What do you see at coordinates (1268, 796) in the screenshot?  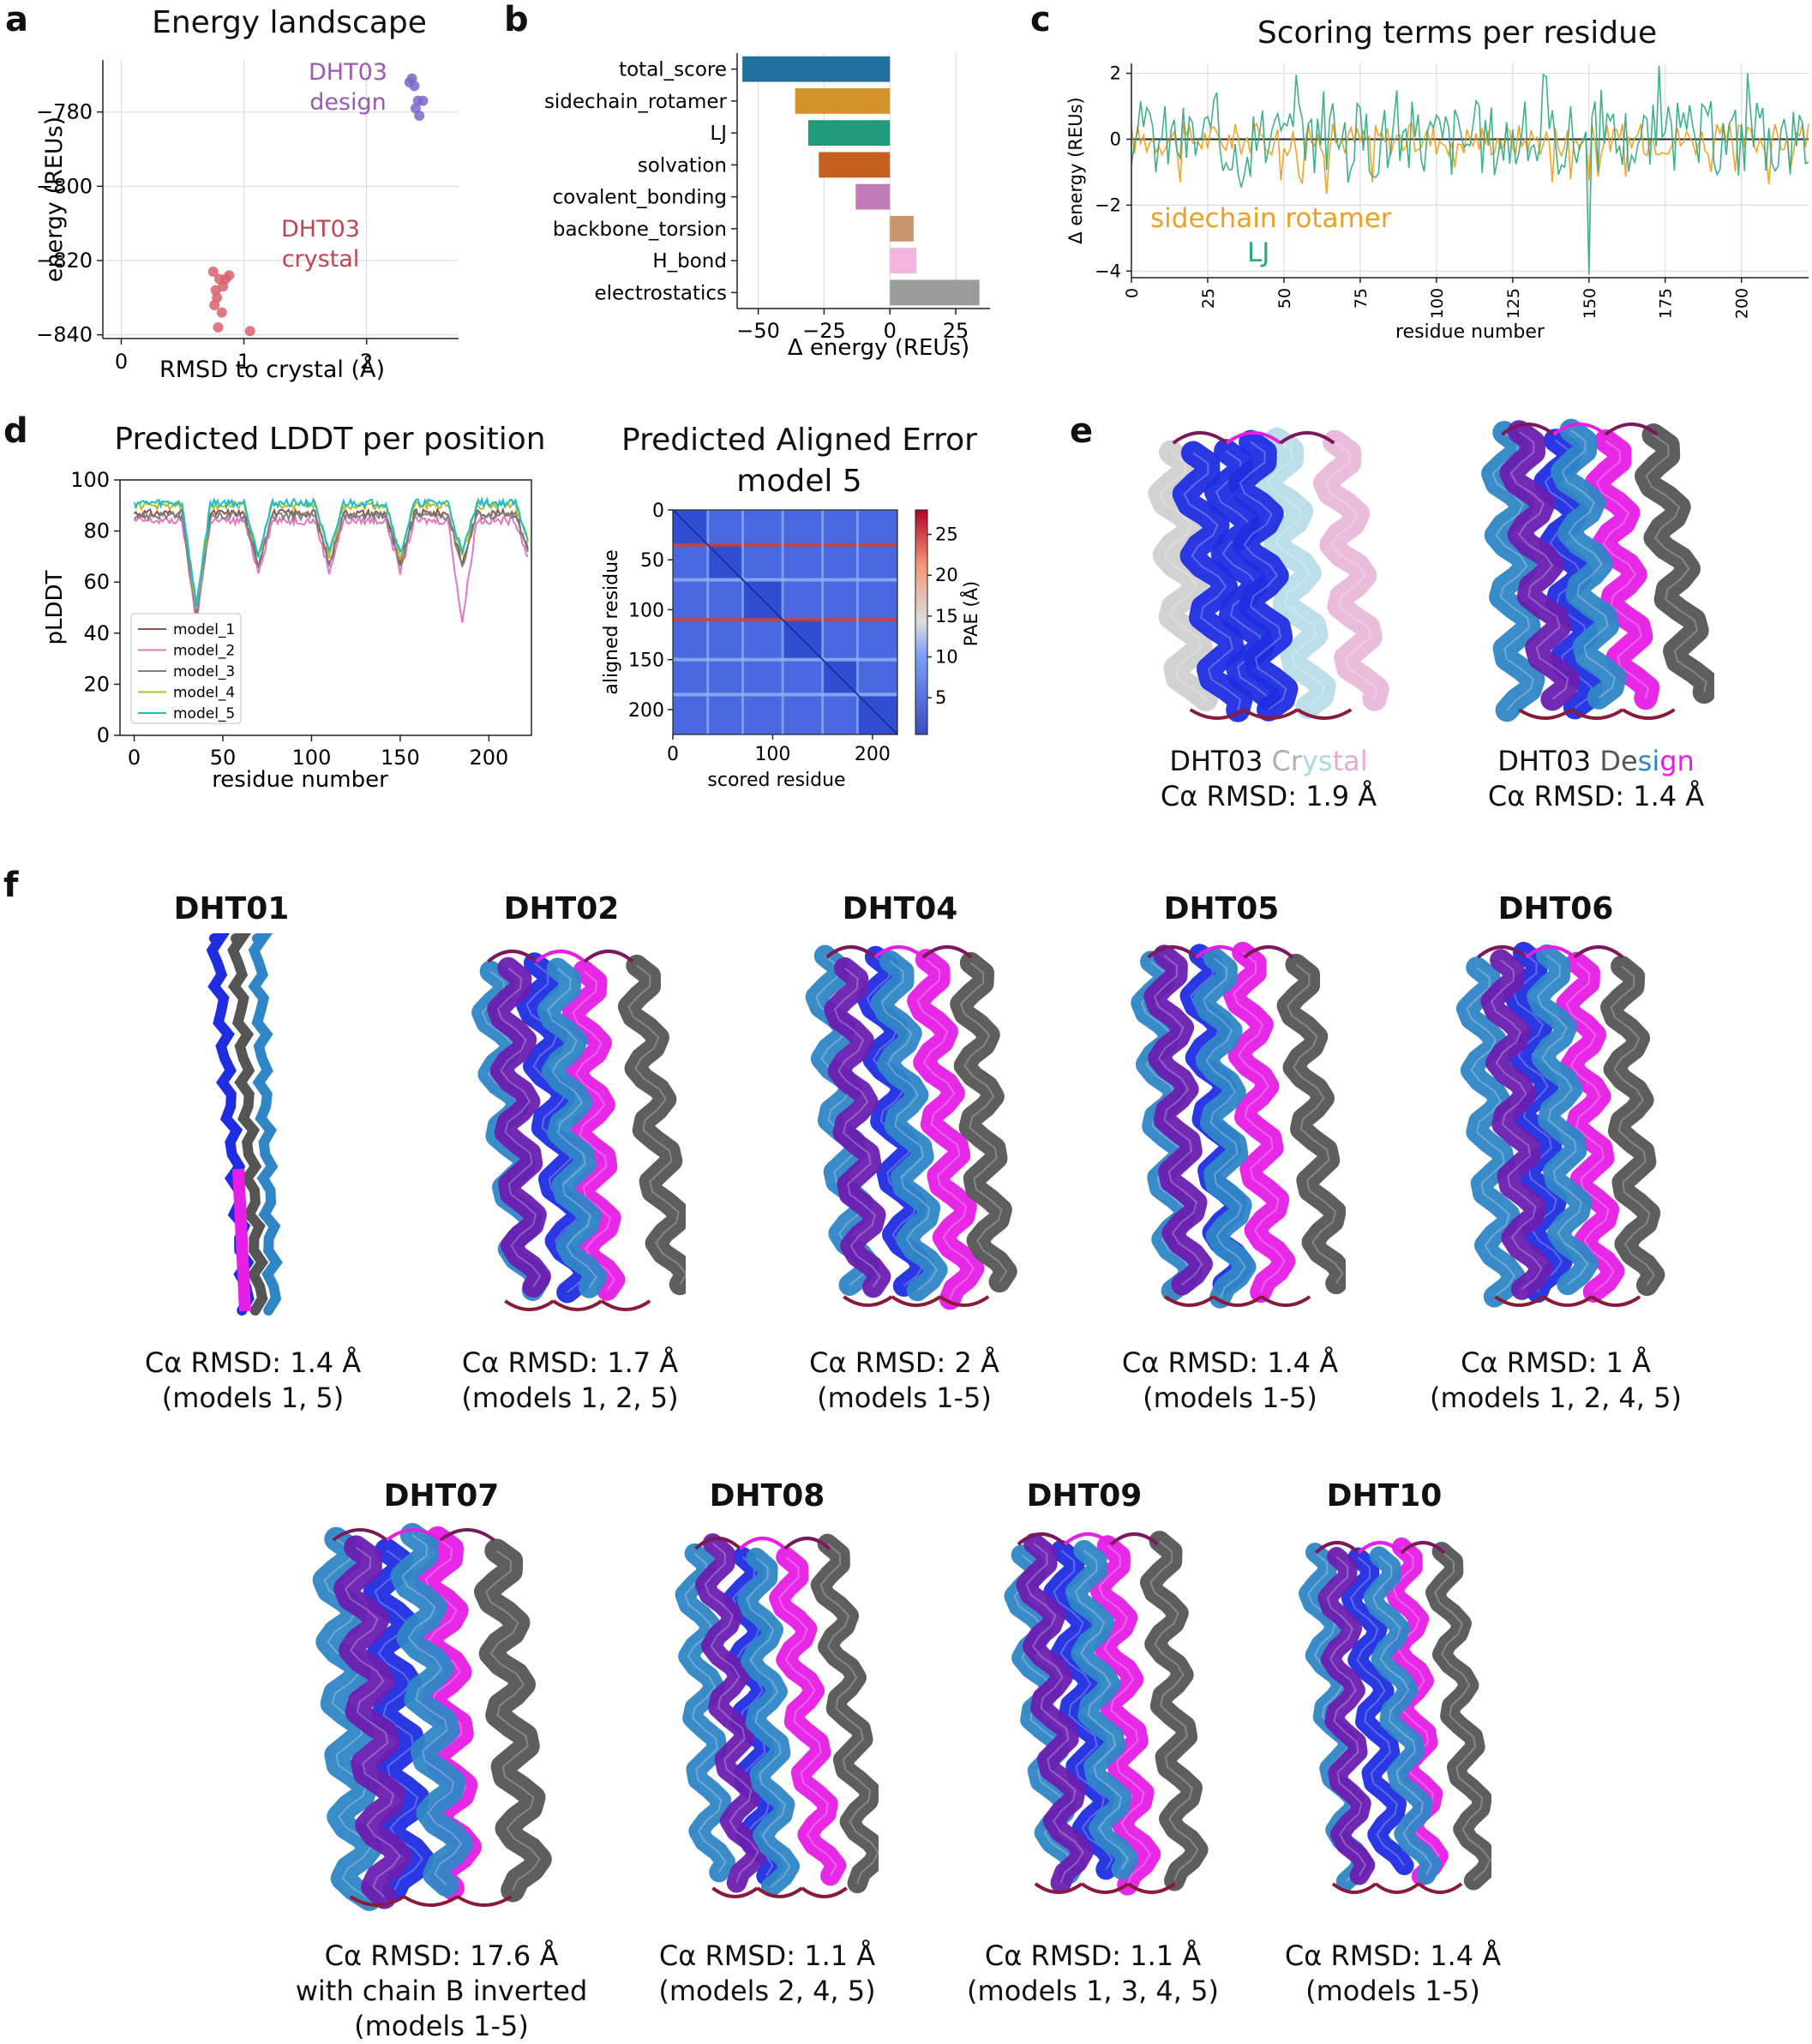 I see `crystal-rmsd: Cα RMSD: 1.9 Å` at bounding box center [1268, 796].